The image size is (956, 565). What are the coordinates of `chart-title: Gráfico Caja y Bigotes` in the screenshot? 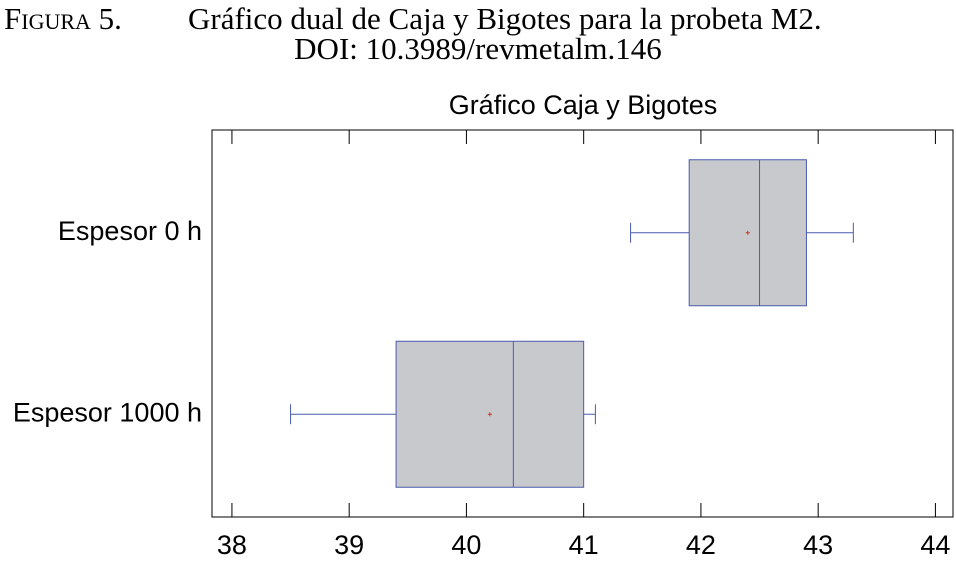 It's located at (583, 105).